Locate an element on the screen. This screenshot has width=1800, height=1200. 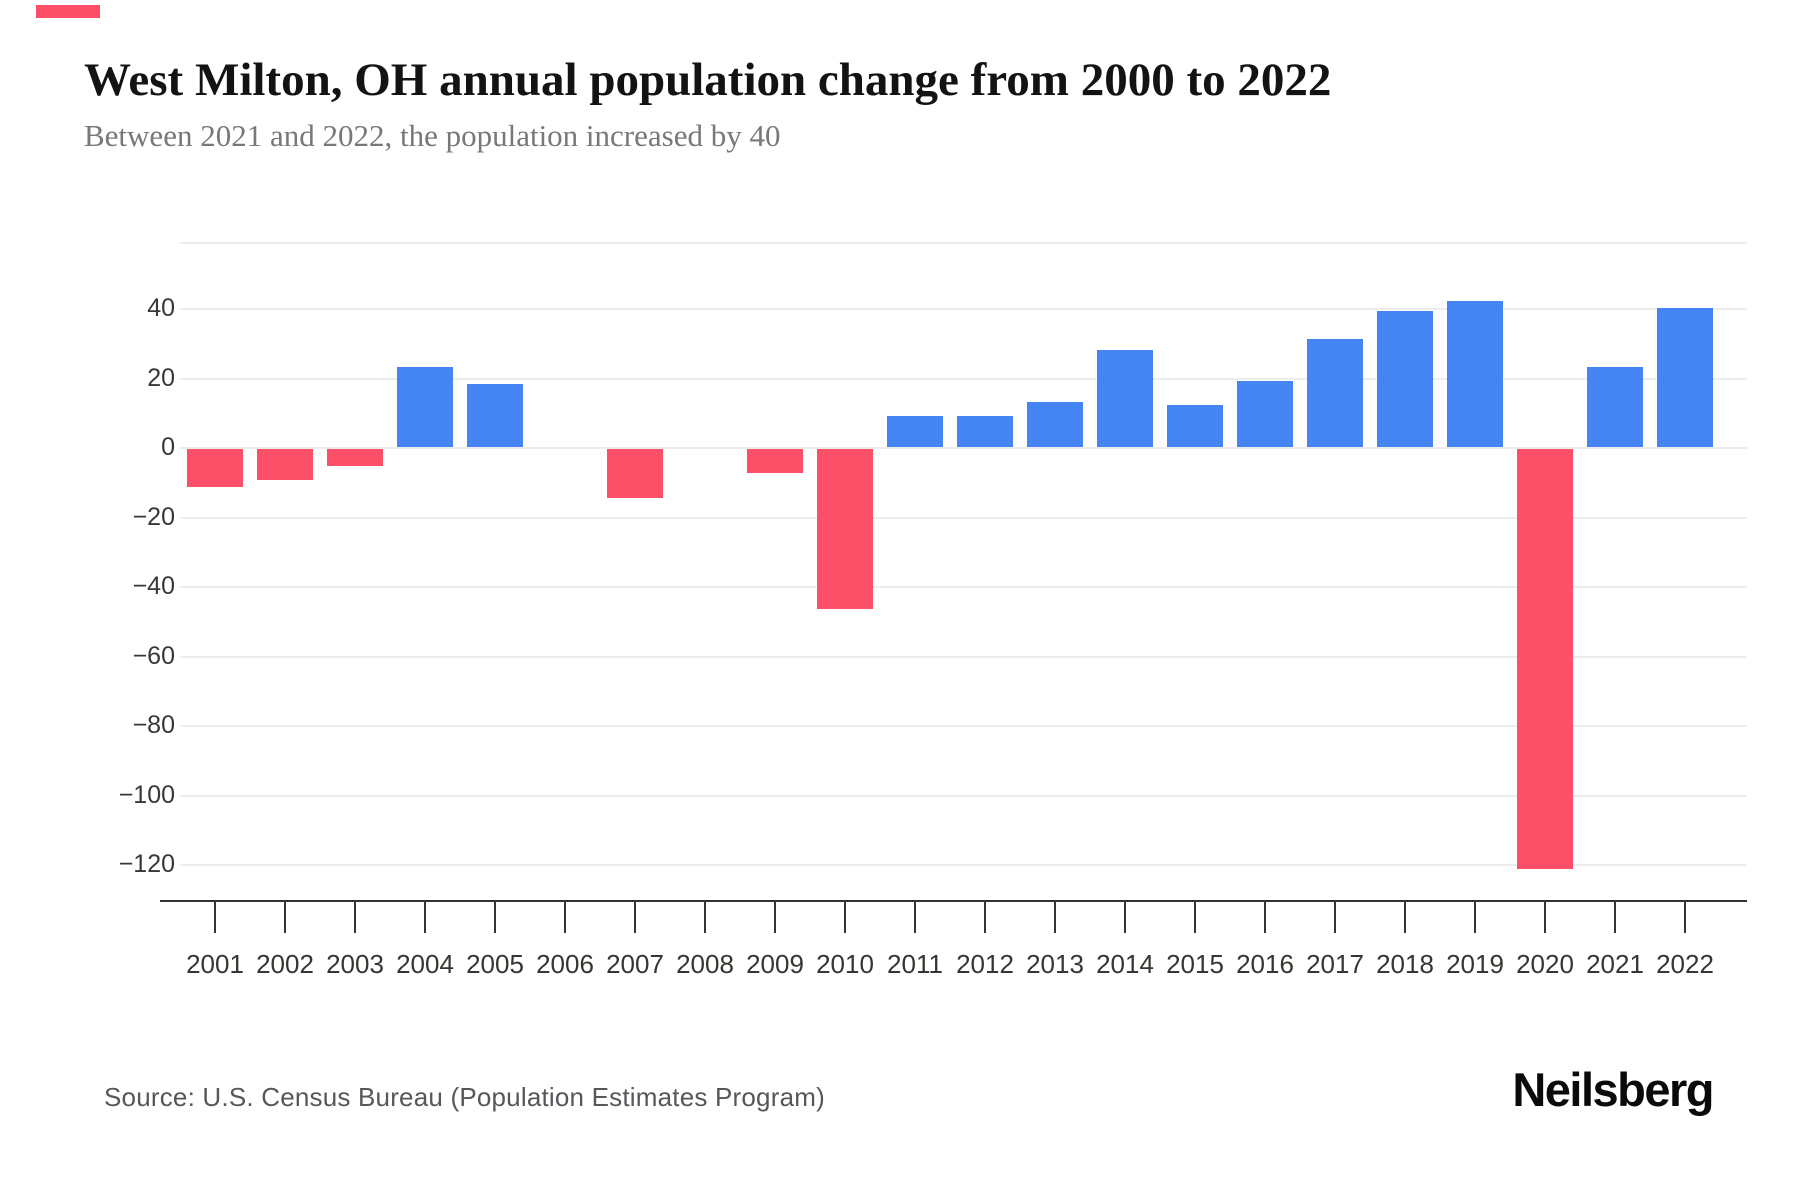
x-tick-label-2004: 2004 is located at coordinates (425, 964).